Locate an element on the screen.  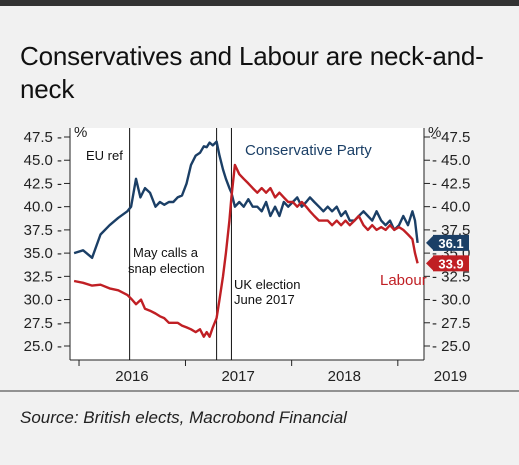
y-right-tick-label: - 42.5 is located at coordinates (451, 183).